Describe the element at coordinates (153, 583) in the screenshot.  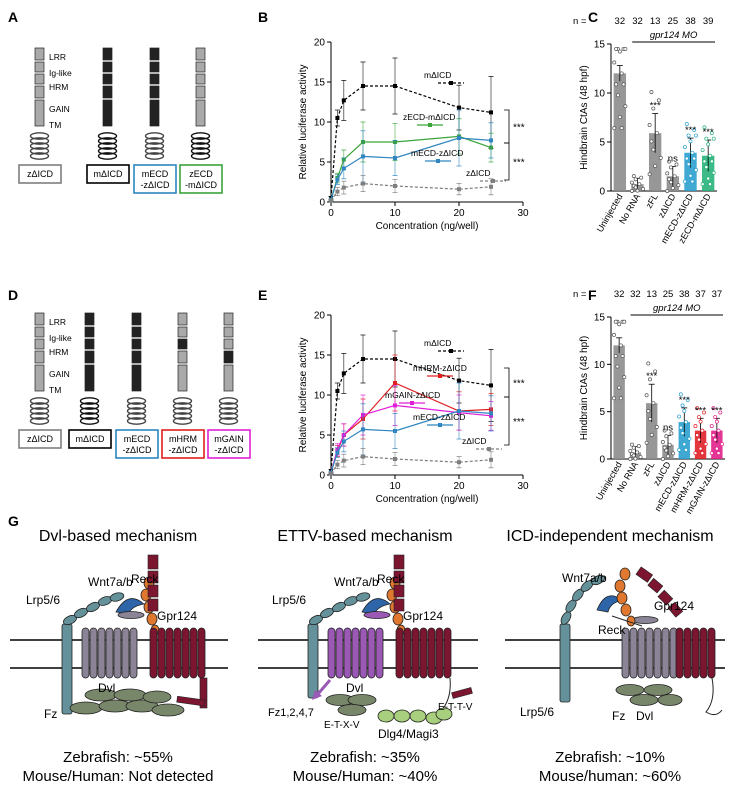
I see `gpr124-ectodomain` at that location.